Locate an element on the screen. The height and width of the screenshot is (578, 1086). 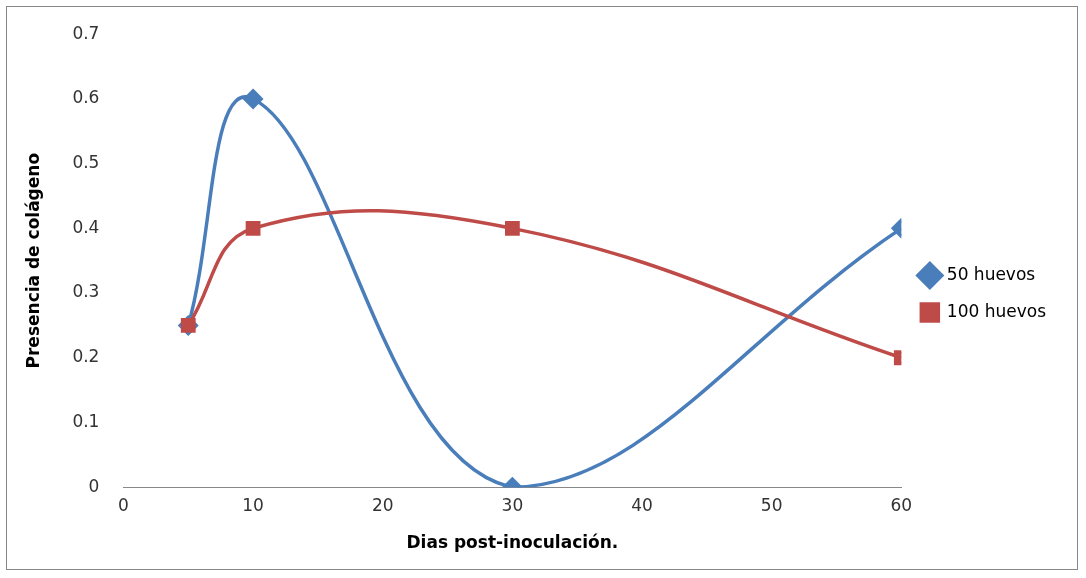
legend-label: 50 huevos is located at coordinates (991, 273).